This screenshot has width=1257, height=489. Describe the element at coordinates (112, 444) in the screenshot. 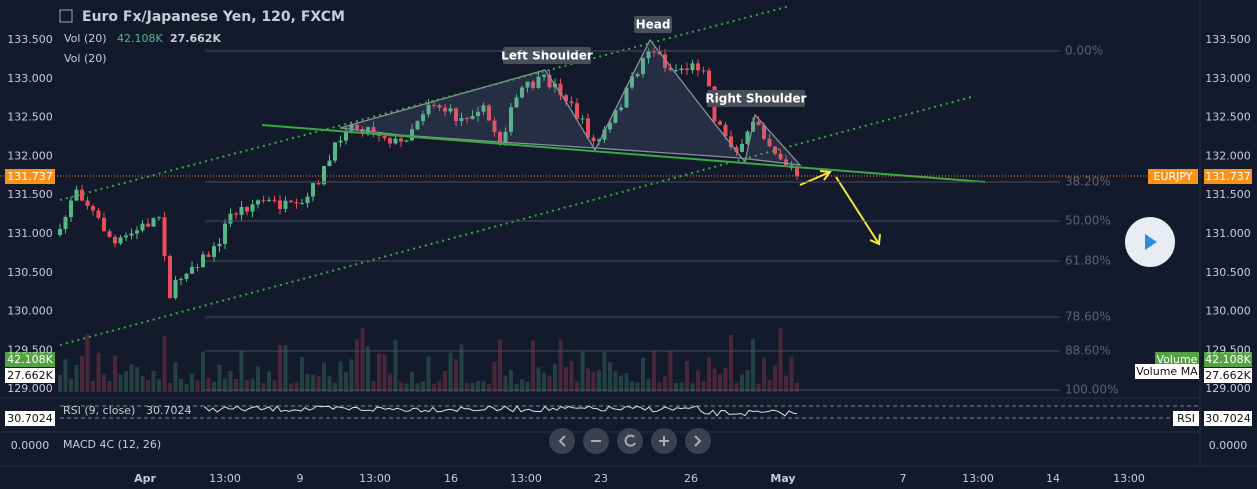

I see `macd-label: MACD 4C (12, 26)` at that location.